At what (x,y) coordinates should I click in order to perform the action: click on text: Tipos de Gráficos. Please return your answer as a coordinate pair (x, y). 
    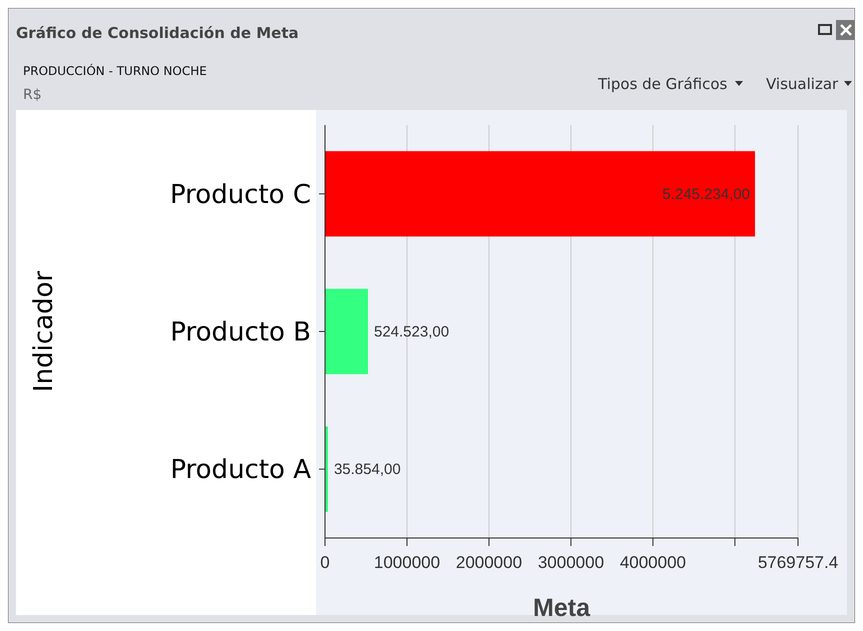
    Looking at the image, I should click on (662, 84).